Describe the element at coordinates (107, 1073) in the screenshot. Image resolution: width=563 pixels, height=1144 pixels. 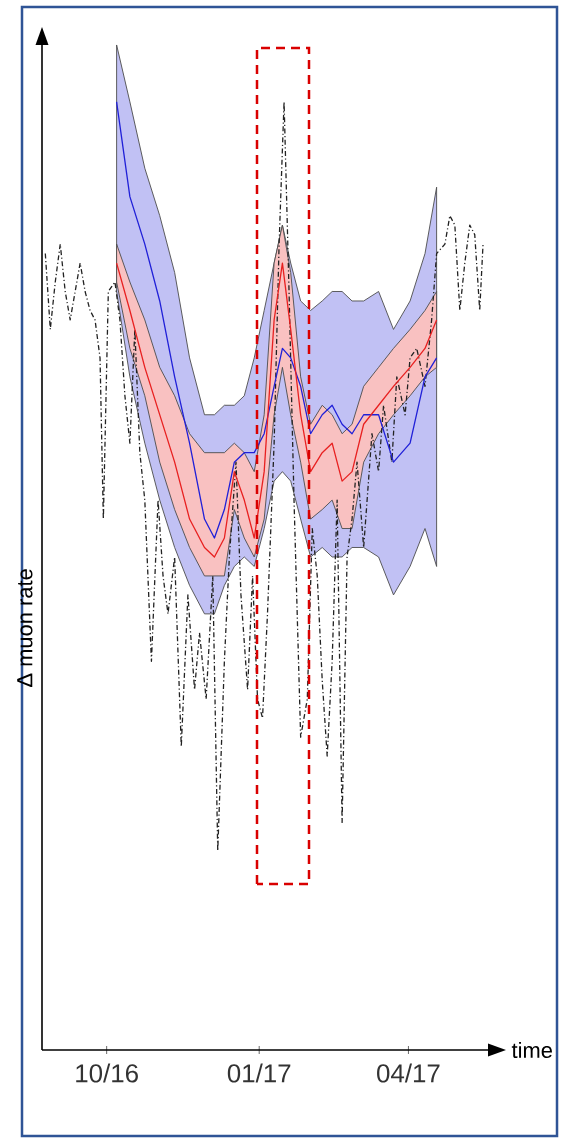
I see `x-tick-label: 10/16` at that location.